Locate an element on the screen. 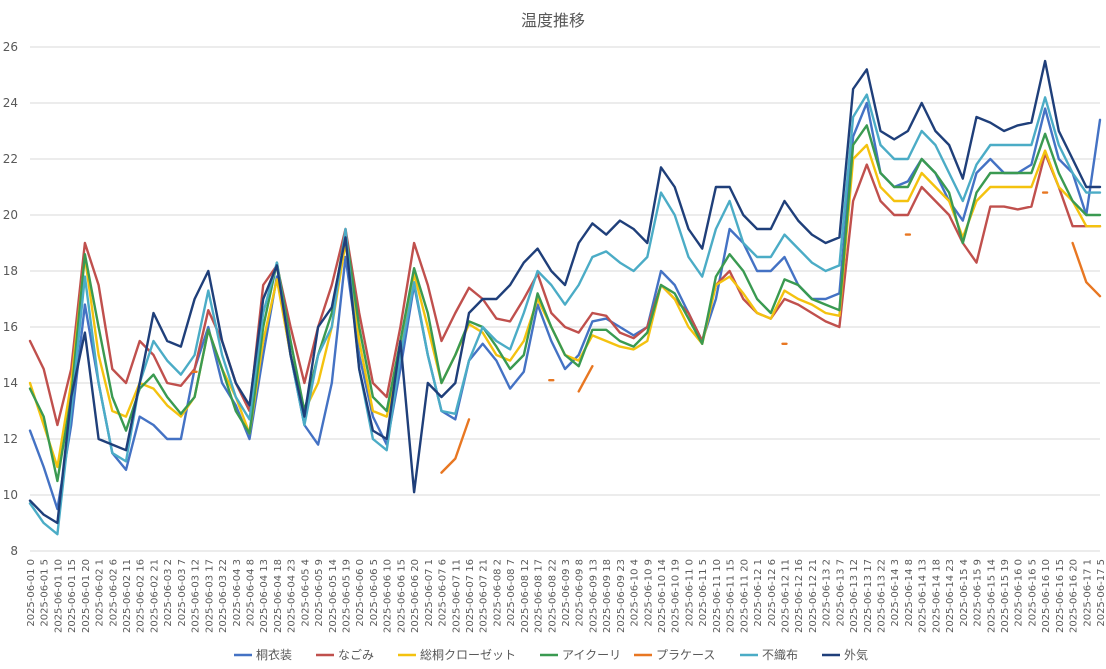 This screenshot has height=669, width=1106. x-tick-label: 2025-06-15 9 is located at coordinates (978, 593).